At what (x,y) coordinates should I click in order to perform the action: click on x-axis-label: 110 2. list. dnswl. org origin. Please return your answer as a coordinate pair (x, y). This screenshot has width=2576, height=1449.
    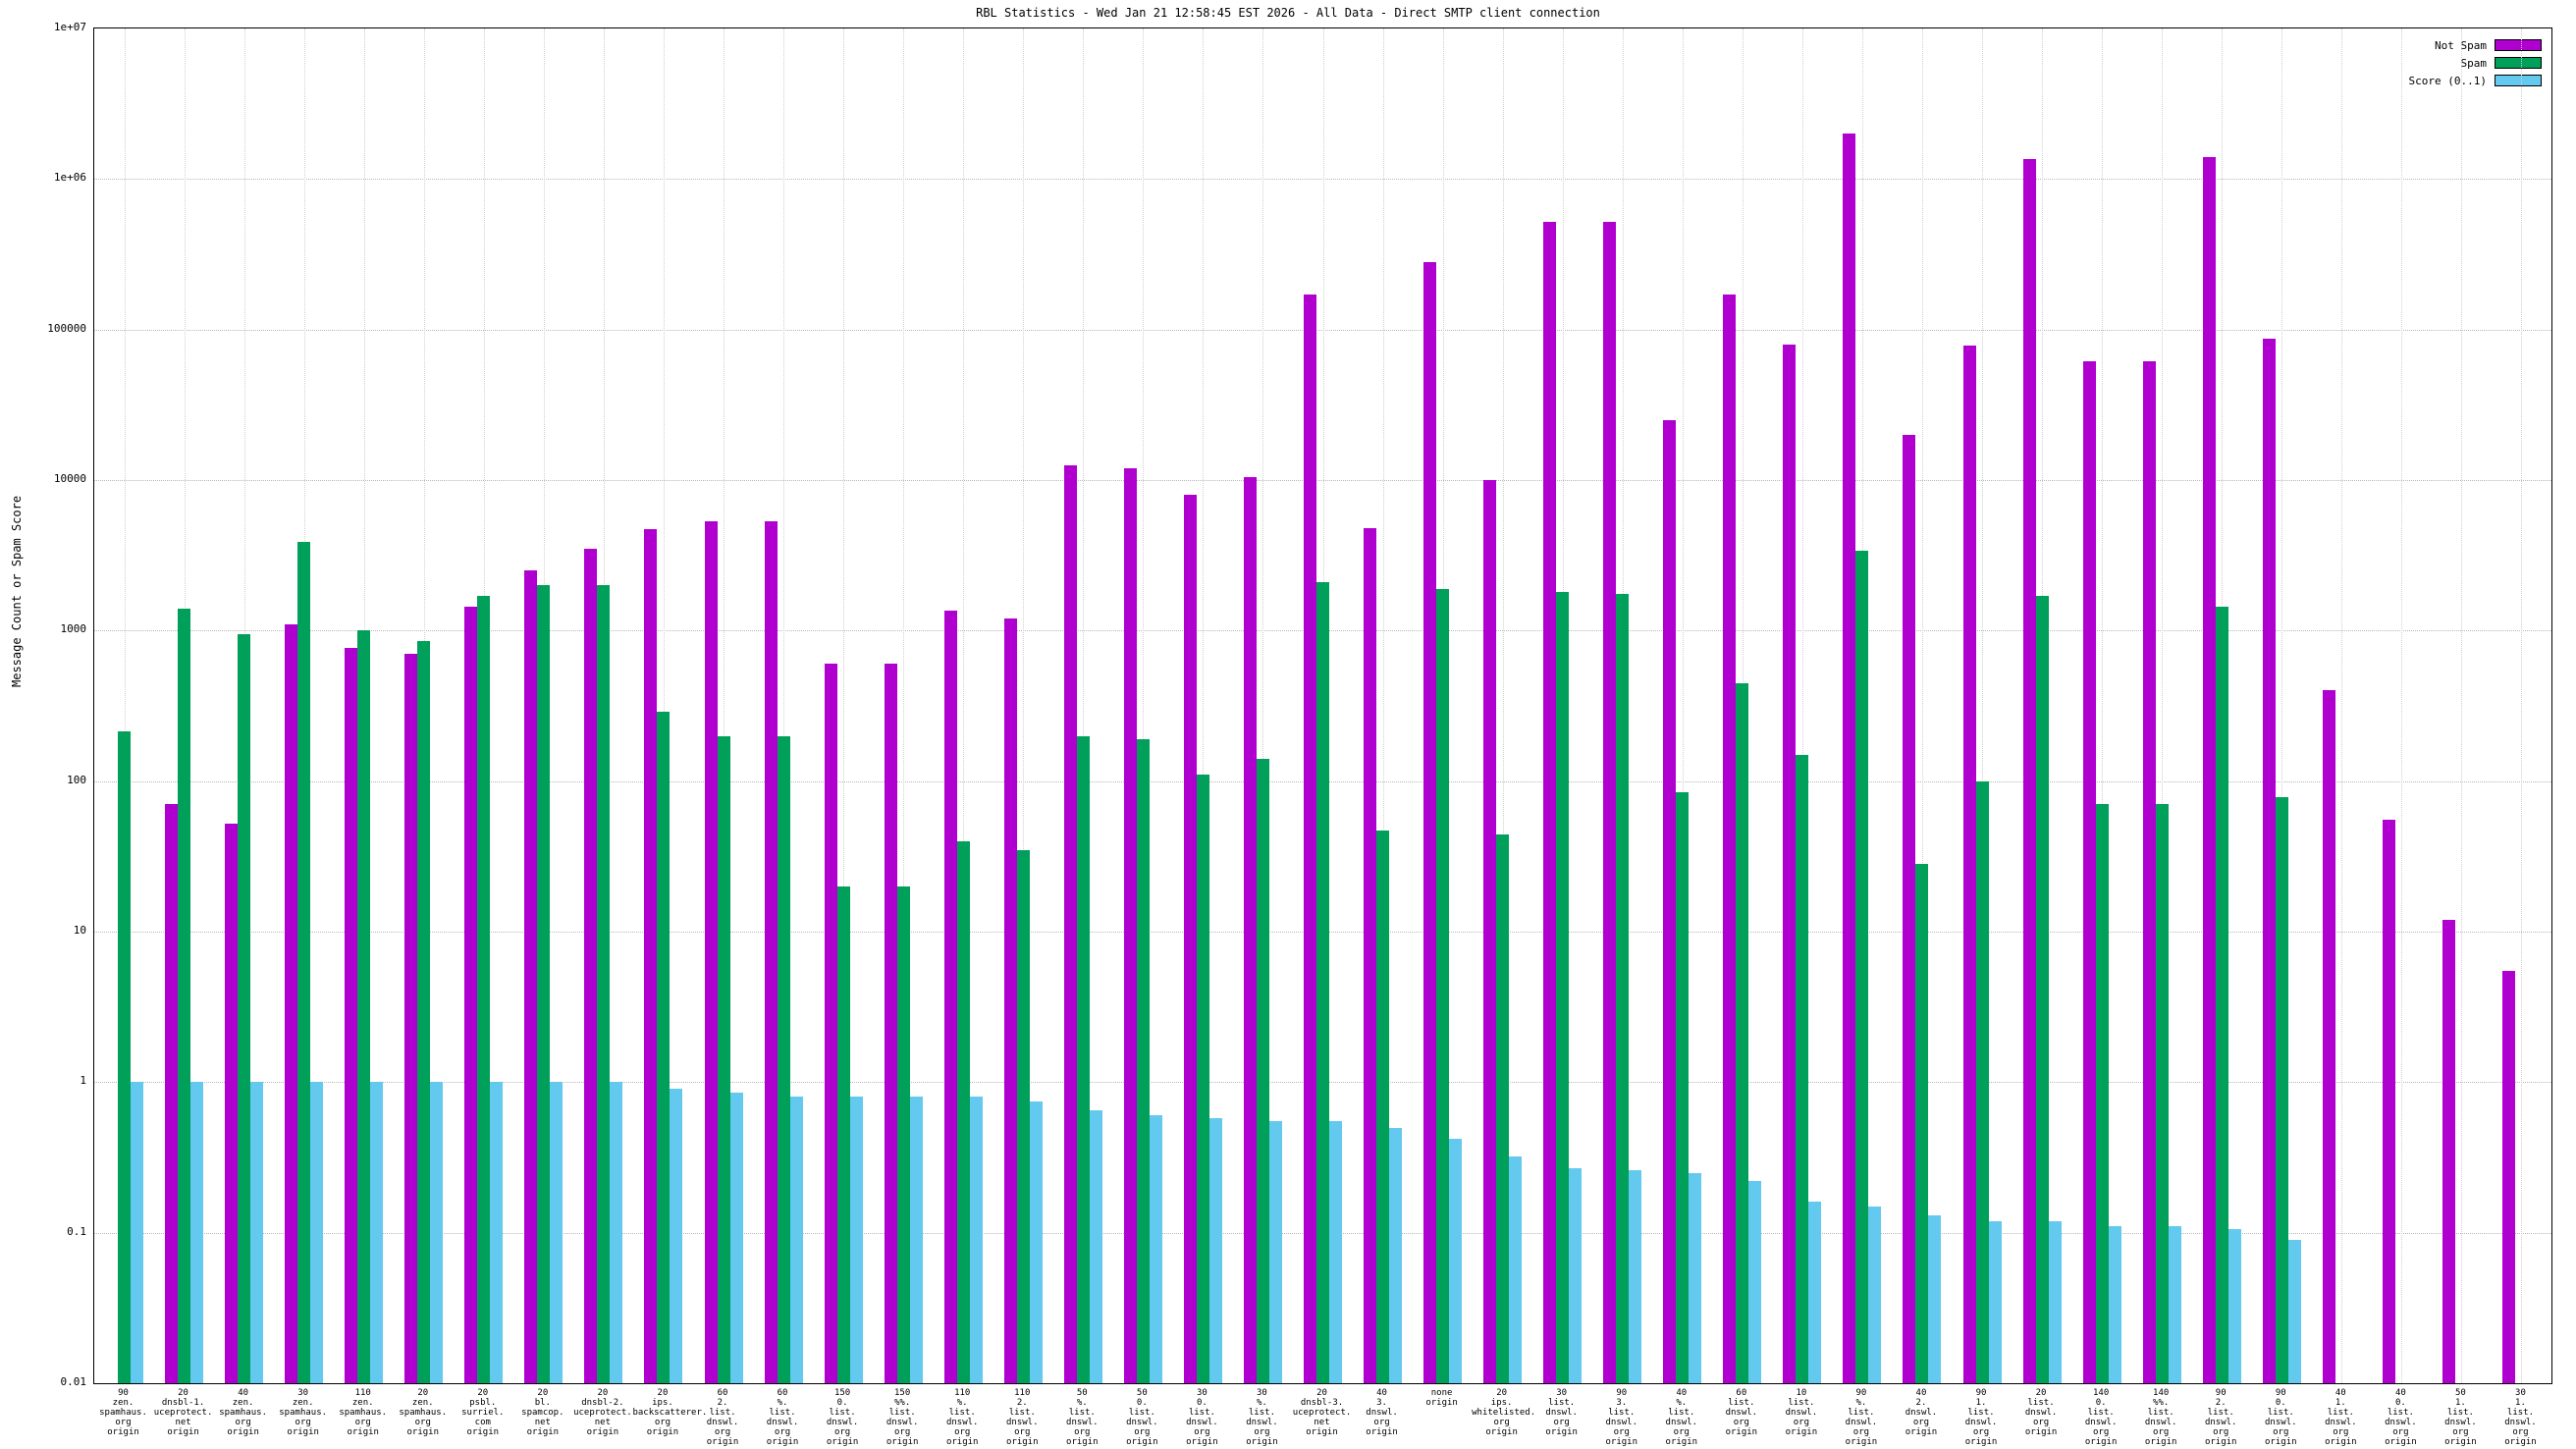
    Looking at the image, I should click on (1022, 1417).